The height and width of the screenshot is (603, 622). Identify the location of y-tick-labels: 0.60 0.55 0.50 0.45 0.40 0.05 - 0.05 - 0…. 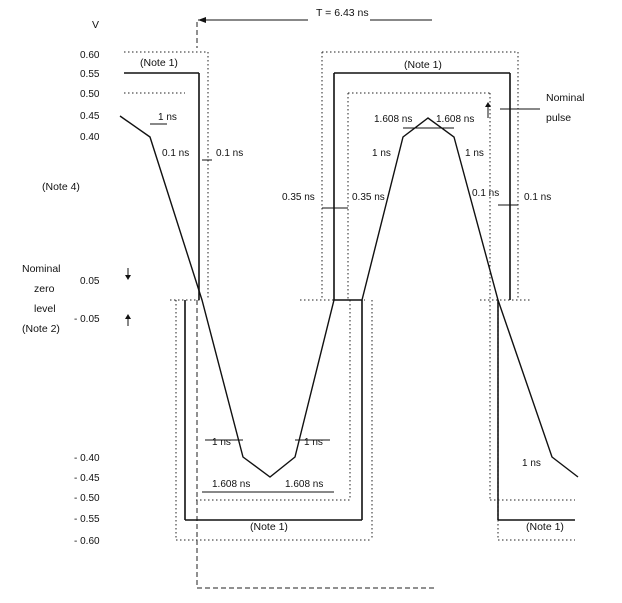
(87, 298).